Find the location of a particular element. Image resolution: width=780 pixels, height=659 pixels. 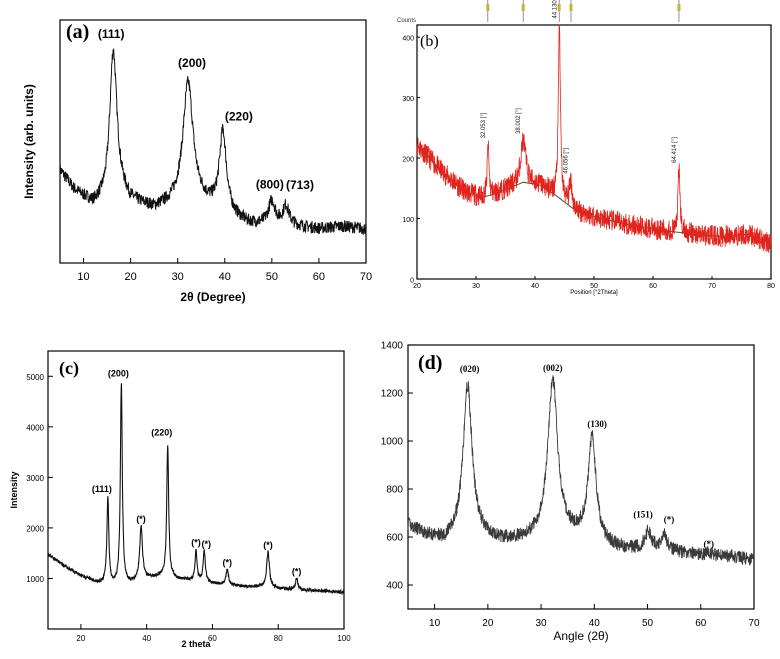

y-tick-label: 300 is located at coordinates (408, 99).